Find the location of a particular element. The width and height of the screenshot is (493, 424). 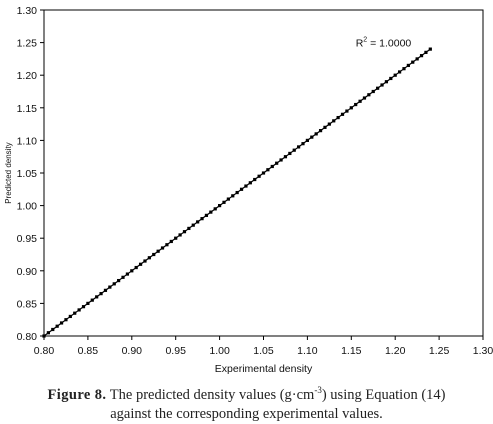

x-tick-label: 1.05 is located at coordinates (263, 351).